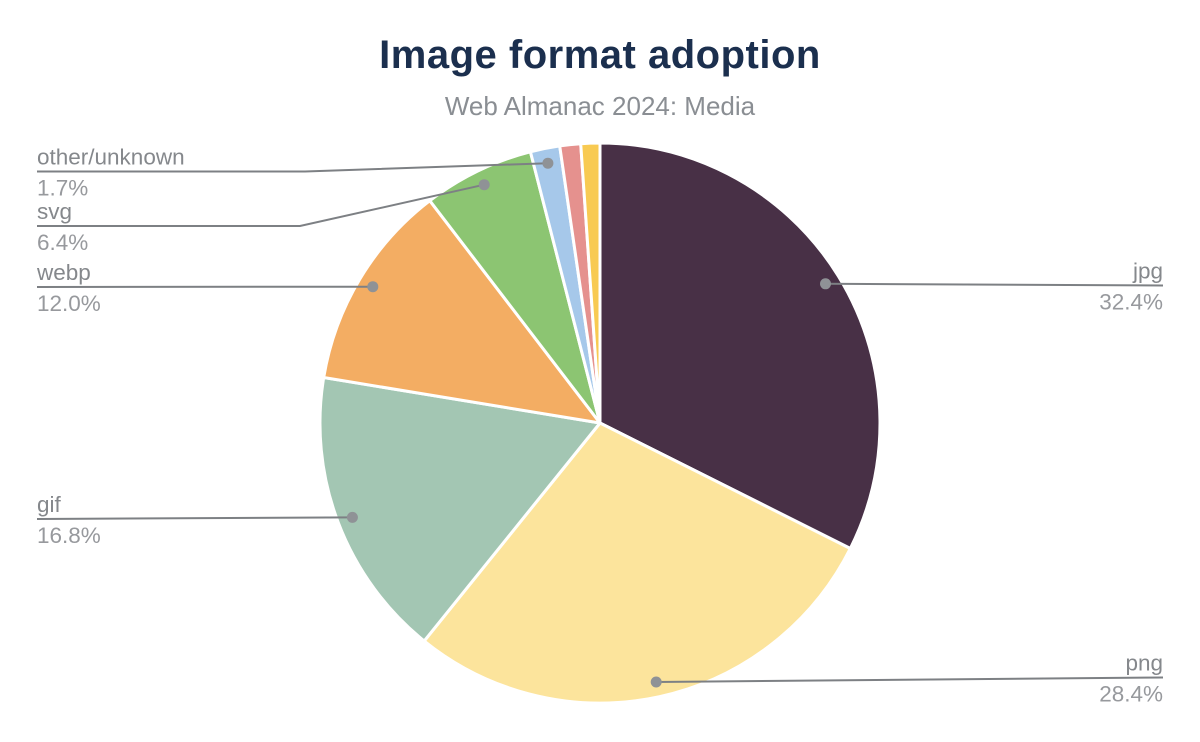 Image resolution: width=1200 pixels, height=742 pixels. What do you see at coordinates (825, 284) in the screenshot?
I see `callout-dot-jpg` at bounding box center [825, 284].